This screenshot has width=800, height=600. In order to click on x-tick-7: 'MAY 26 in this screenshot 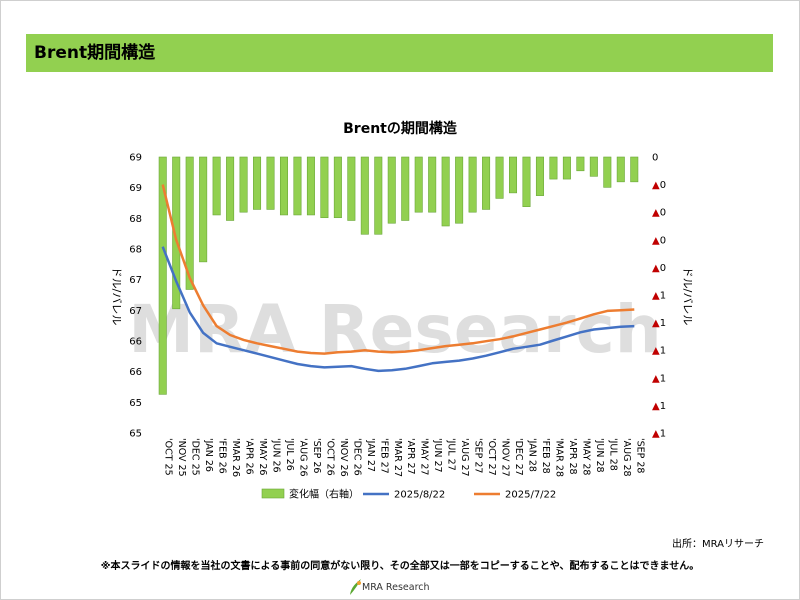, I will do `click(262, 456)`.